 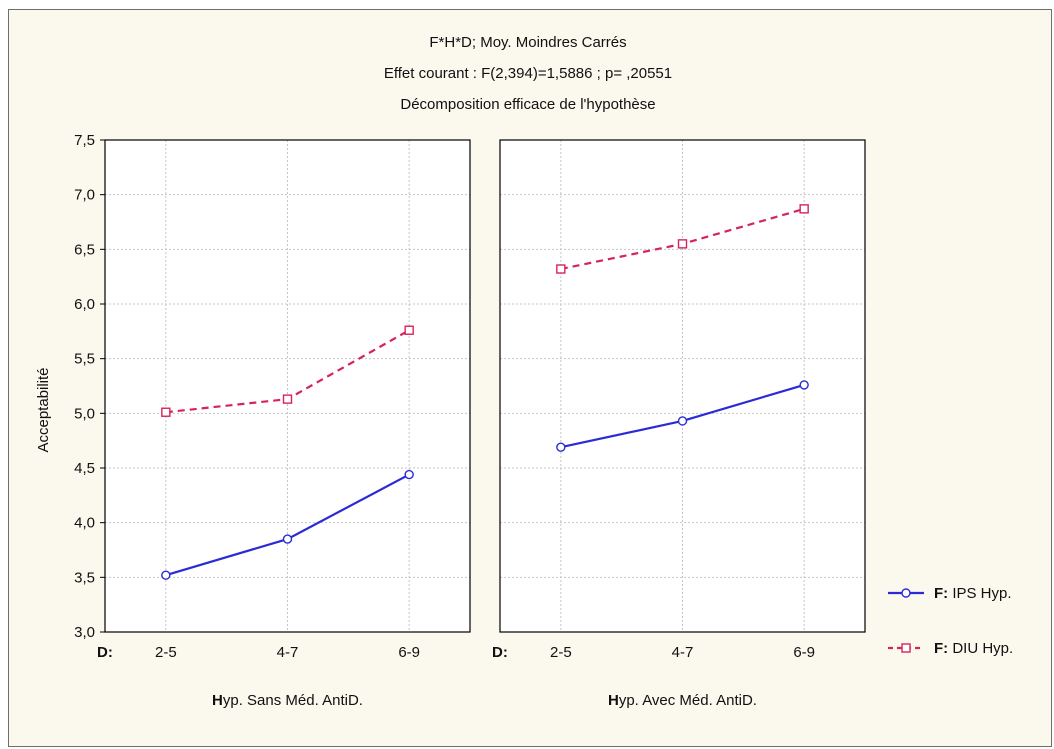 What do you see at coordinates (84, 632) in the screenshot?
I see `y-tick-label: 3,0` at bounding box center [84, 632].